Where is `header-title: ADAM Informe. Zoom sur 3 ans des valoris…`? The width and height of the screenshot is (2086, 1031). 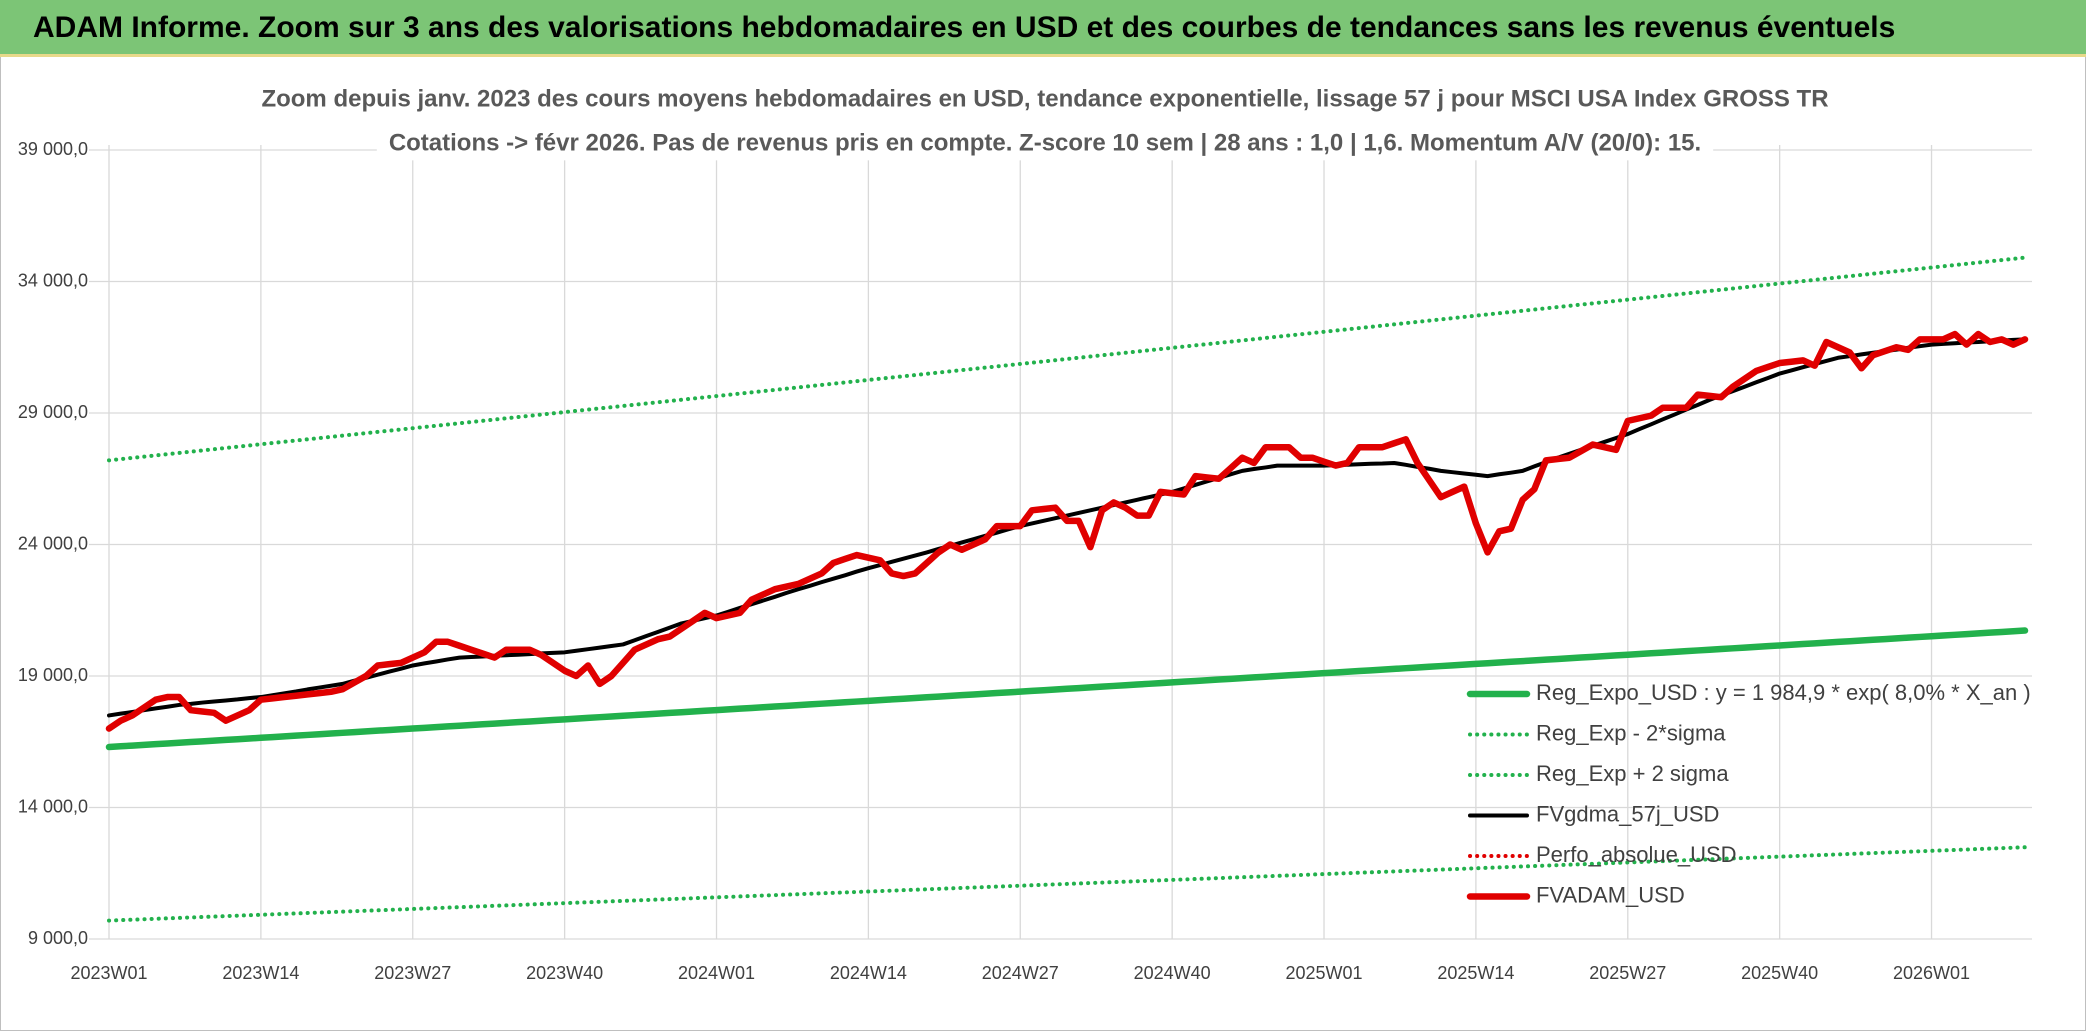
header-title: ADAM Informe. Zoom sur 3 ans des valoris… is located at coordinates (964, 27).